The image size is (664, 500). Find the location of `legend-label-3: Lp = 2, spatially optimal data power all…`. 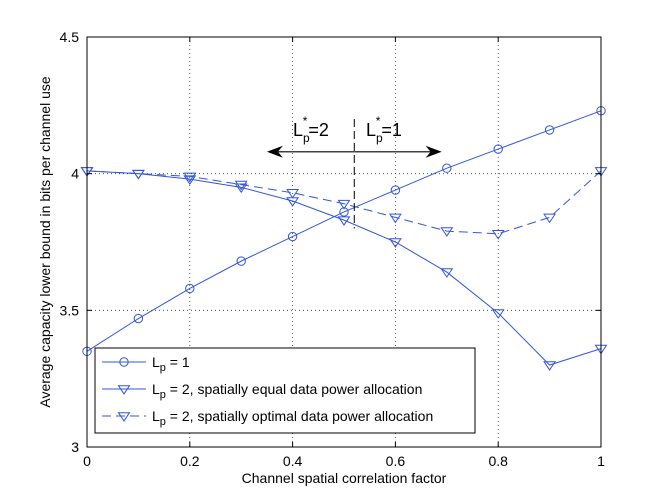

legend-label-3: Lp = 2, spatially optimal data power all… is located at coordinates (292, 418).